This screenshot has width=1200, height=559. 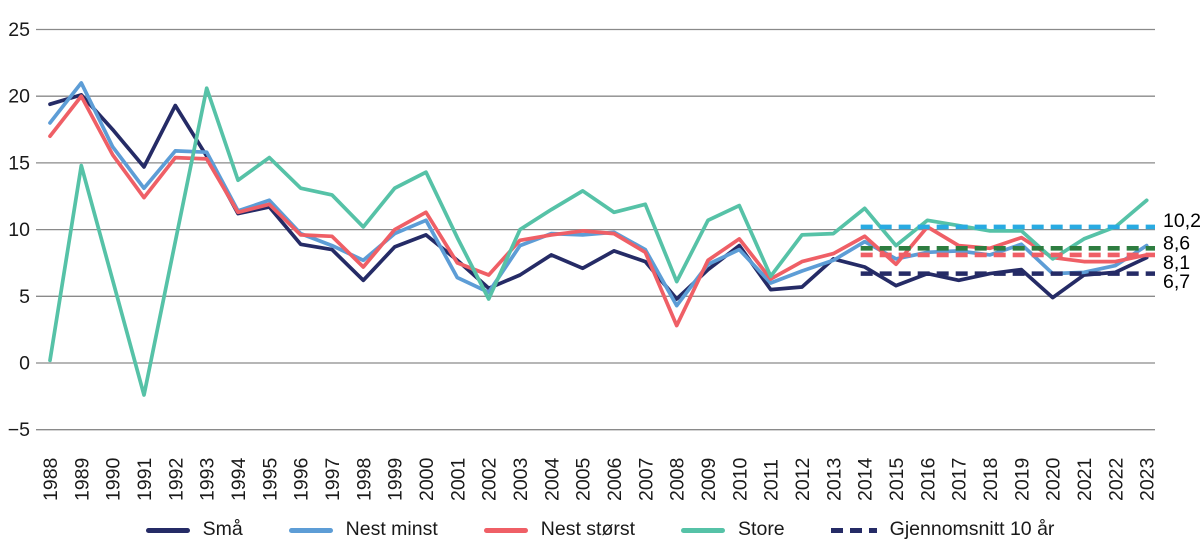 I want to click on legend-item-gjennomsnitt: Gjennomsnitt 10 år, so click(x=942, y=529).